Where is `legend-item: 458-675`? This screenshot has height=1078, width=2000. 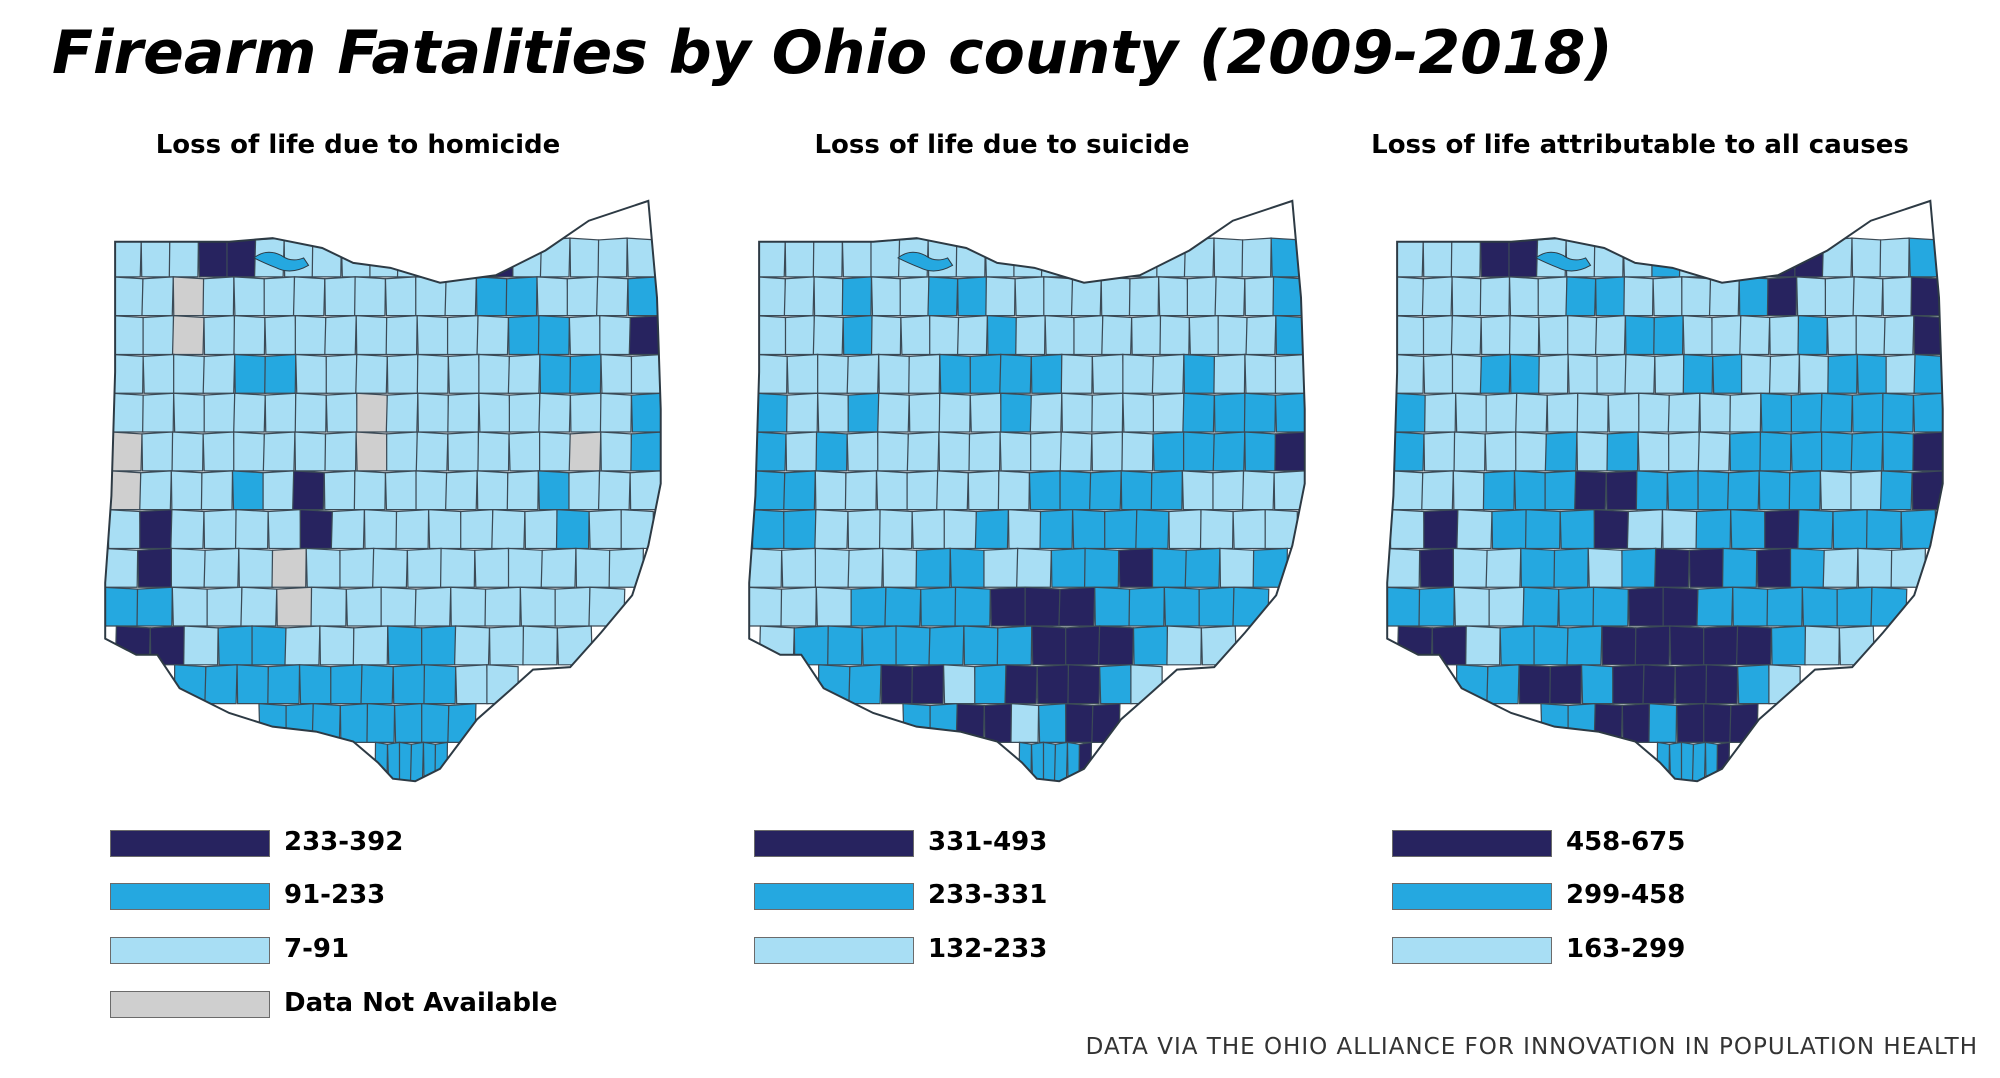 legend-item: 458-675 is located at coordinates (1692, 843).